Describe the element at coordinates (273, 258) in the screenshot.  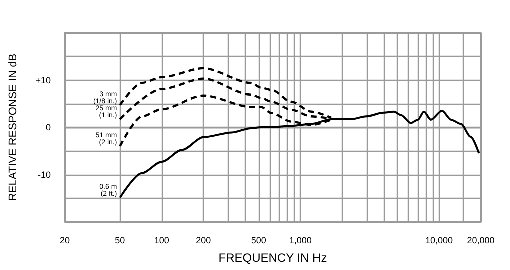
I see `x-axis-title: FREQUENCY IN Hz` at that location.